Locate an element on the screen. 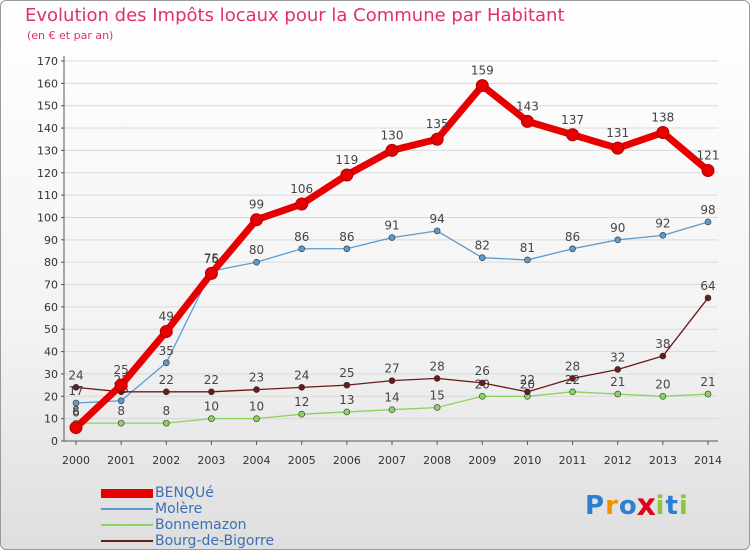 The height and width of the screenshot is (550, 750). data-label: 81 is located at coordinates (527, 248).